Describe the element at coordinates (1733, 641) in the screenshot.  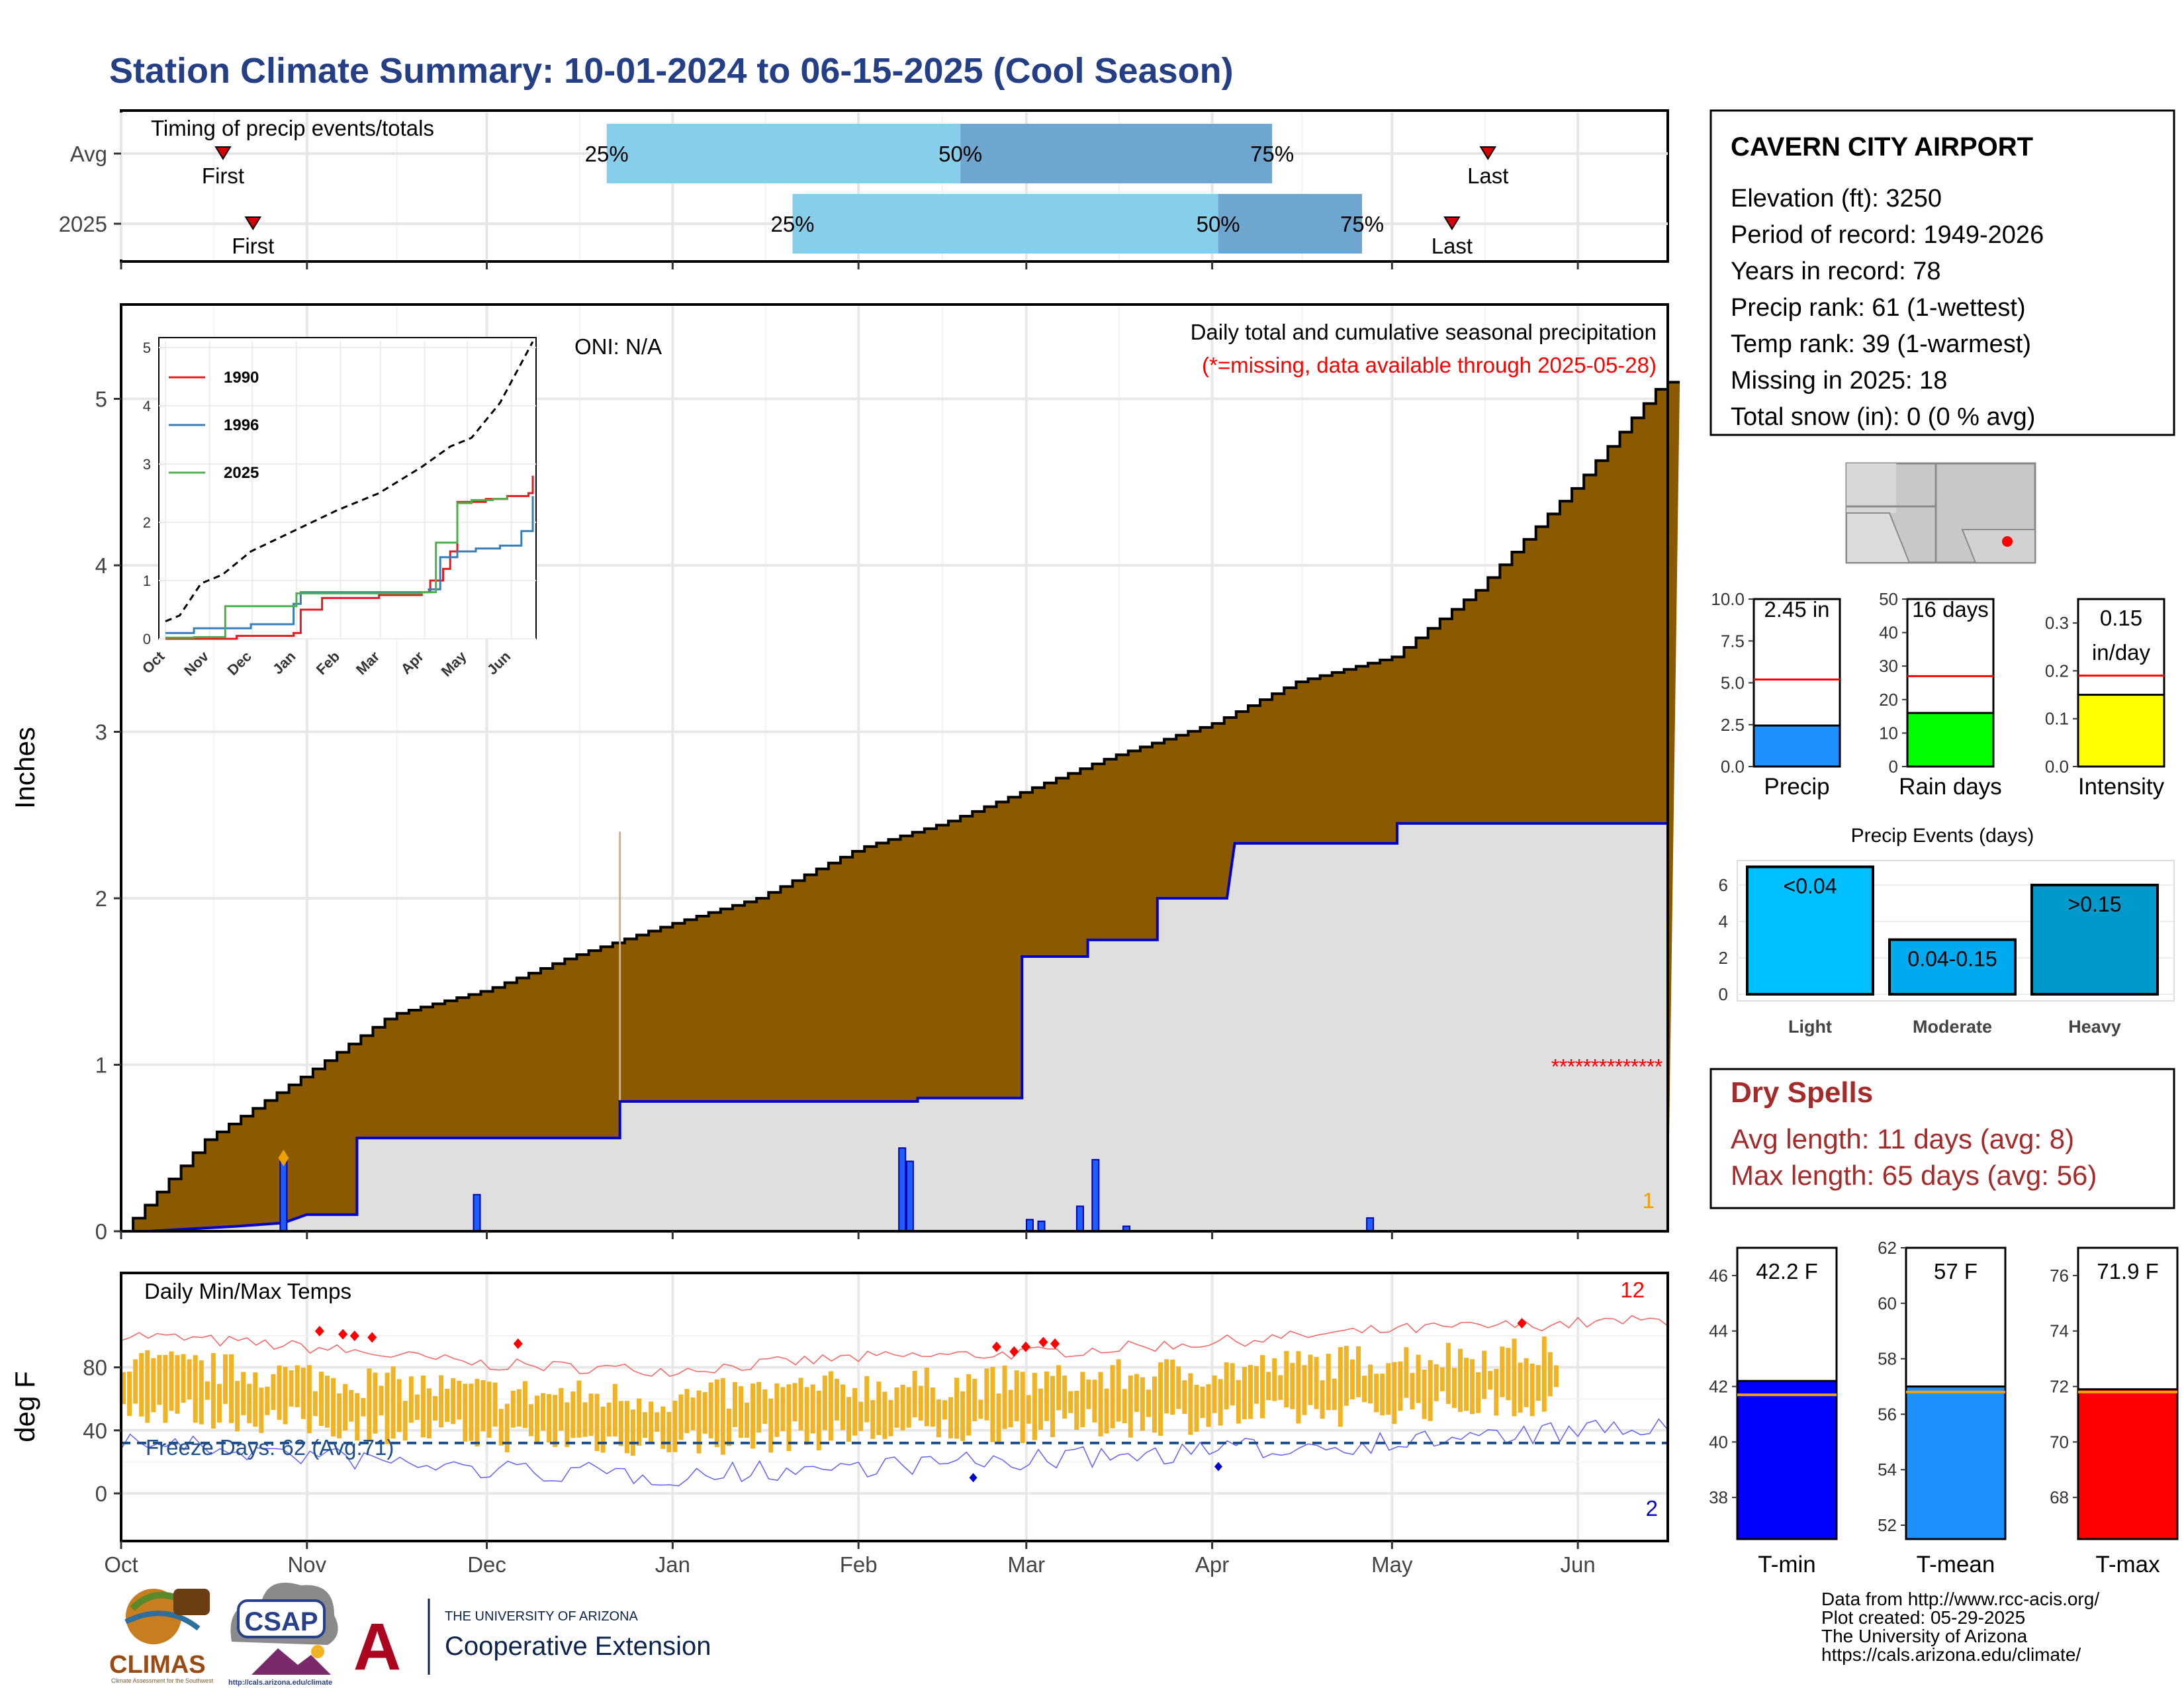
I see `stat-ytick-label: 7.5` at that location.